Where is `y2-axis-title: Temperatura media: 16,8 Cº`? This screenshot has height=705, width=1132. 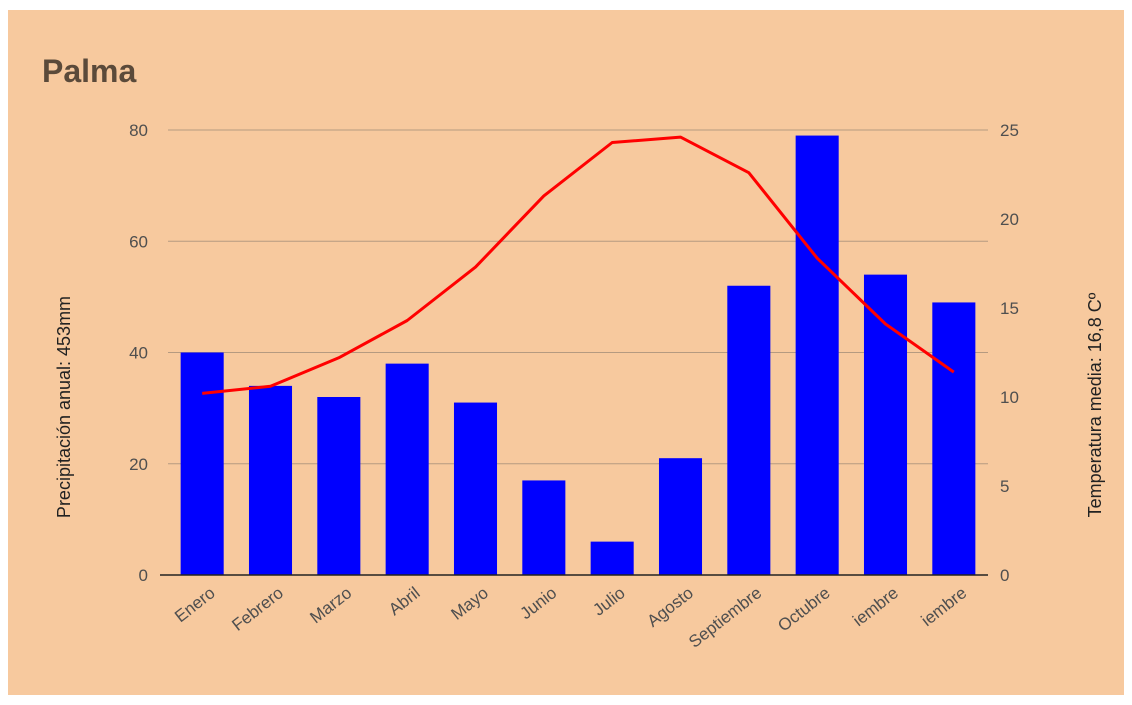 y2-axis-title: Temperatura media: 16,8 Cº is located at coordinates (1095, 404).